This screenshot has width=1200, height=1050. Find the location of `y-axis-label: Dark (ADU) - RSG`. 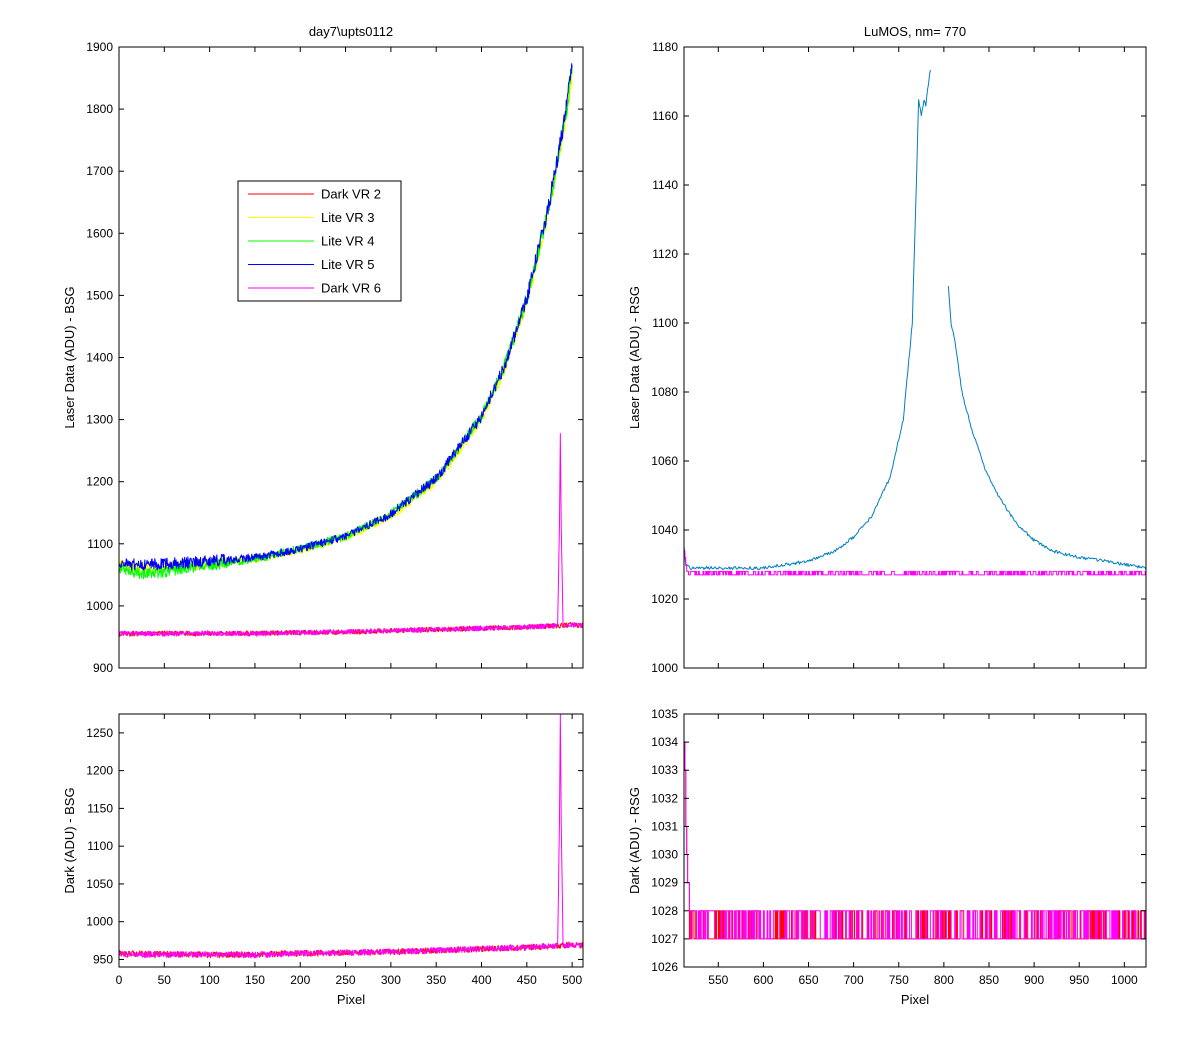

y-axis-label: Dark (ADU) - RSG is located at coordinates (634, 840).